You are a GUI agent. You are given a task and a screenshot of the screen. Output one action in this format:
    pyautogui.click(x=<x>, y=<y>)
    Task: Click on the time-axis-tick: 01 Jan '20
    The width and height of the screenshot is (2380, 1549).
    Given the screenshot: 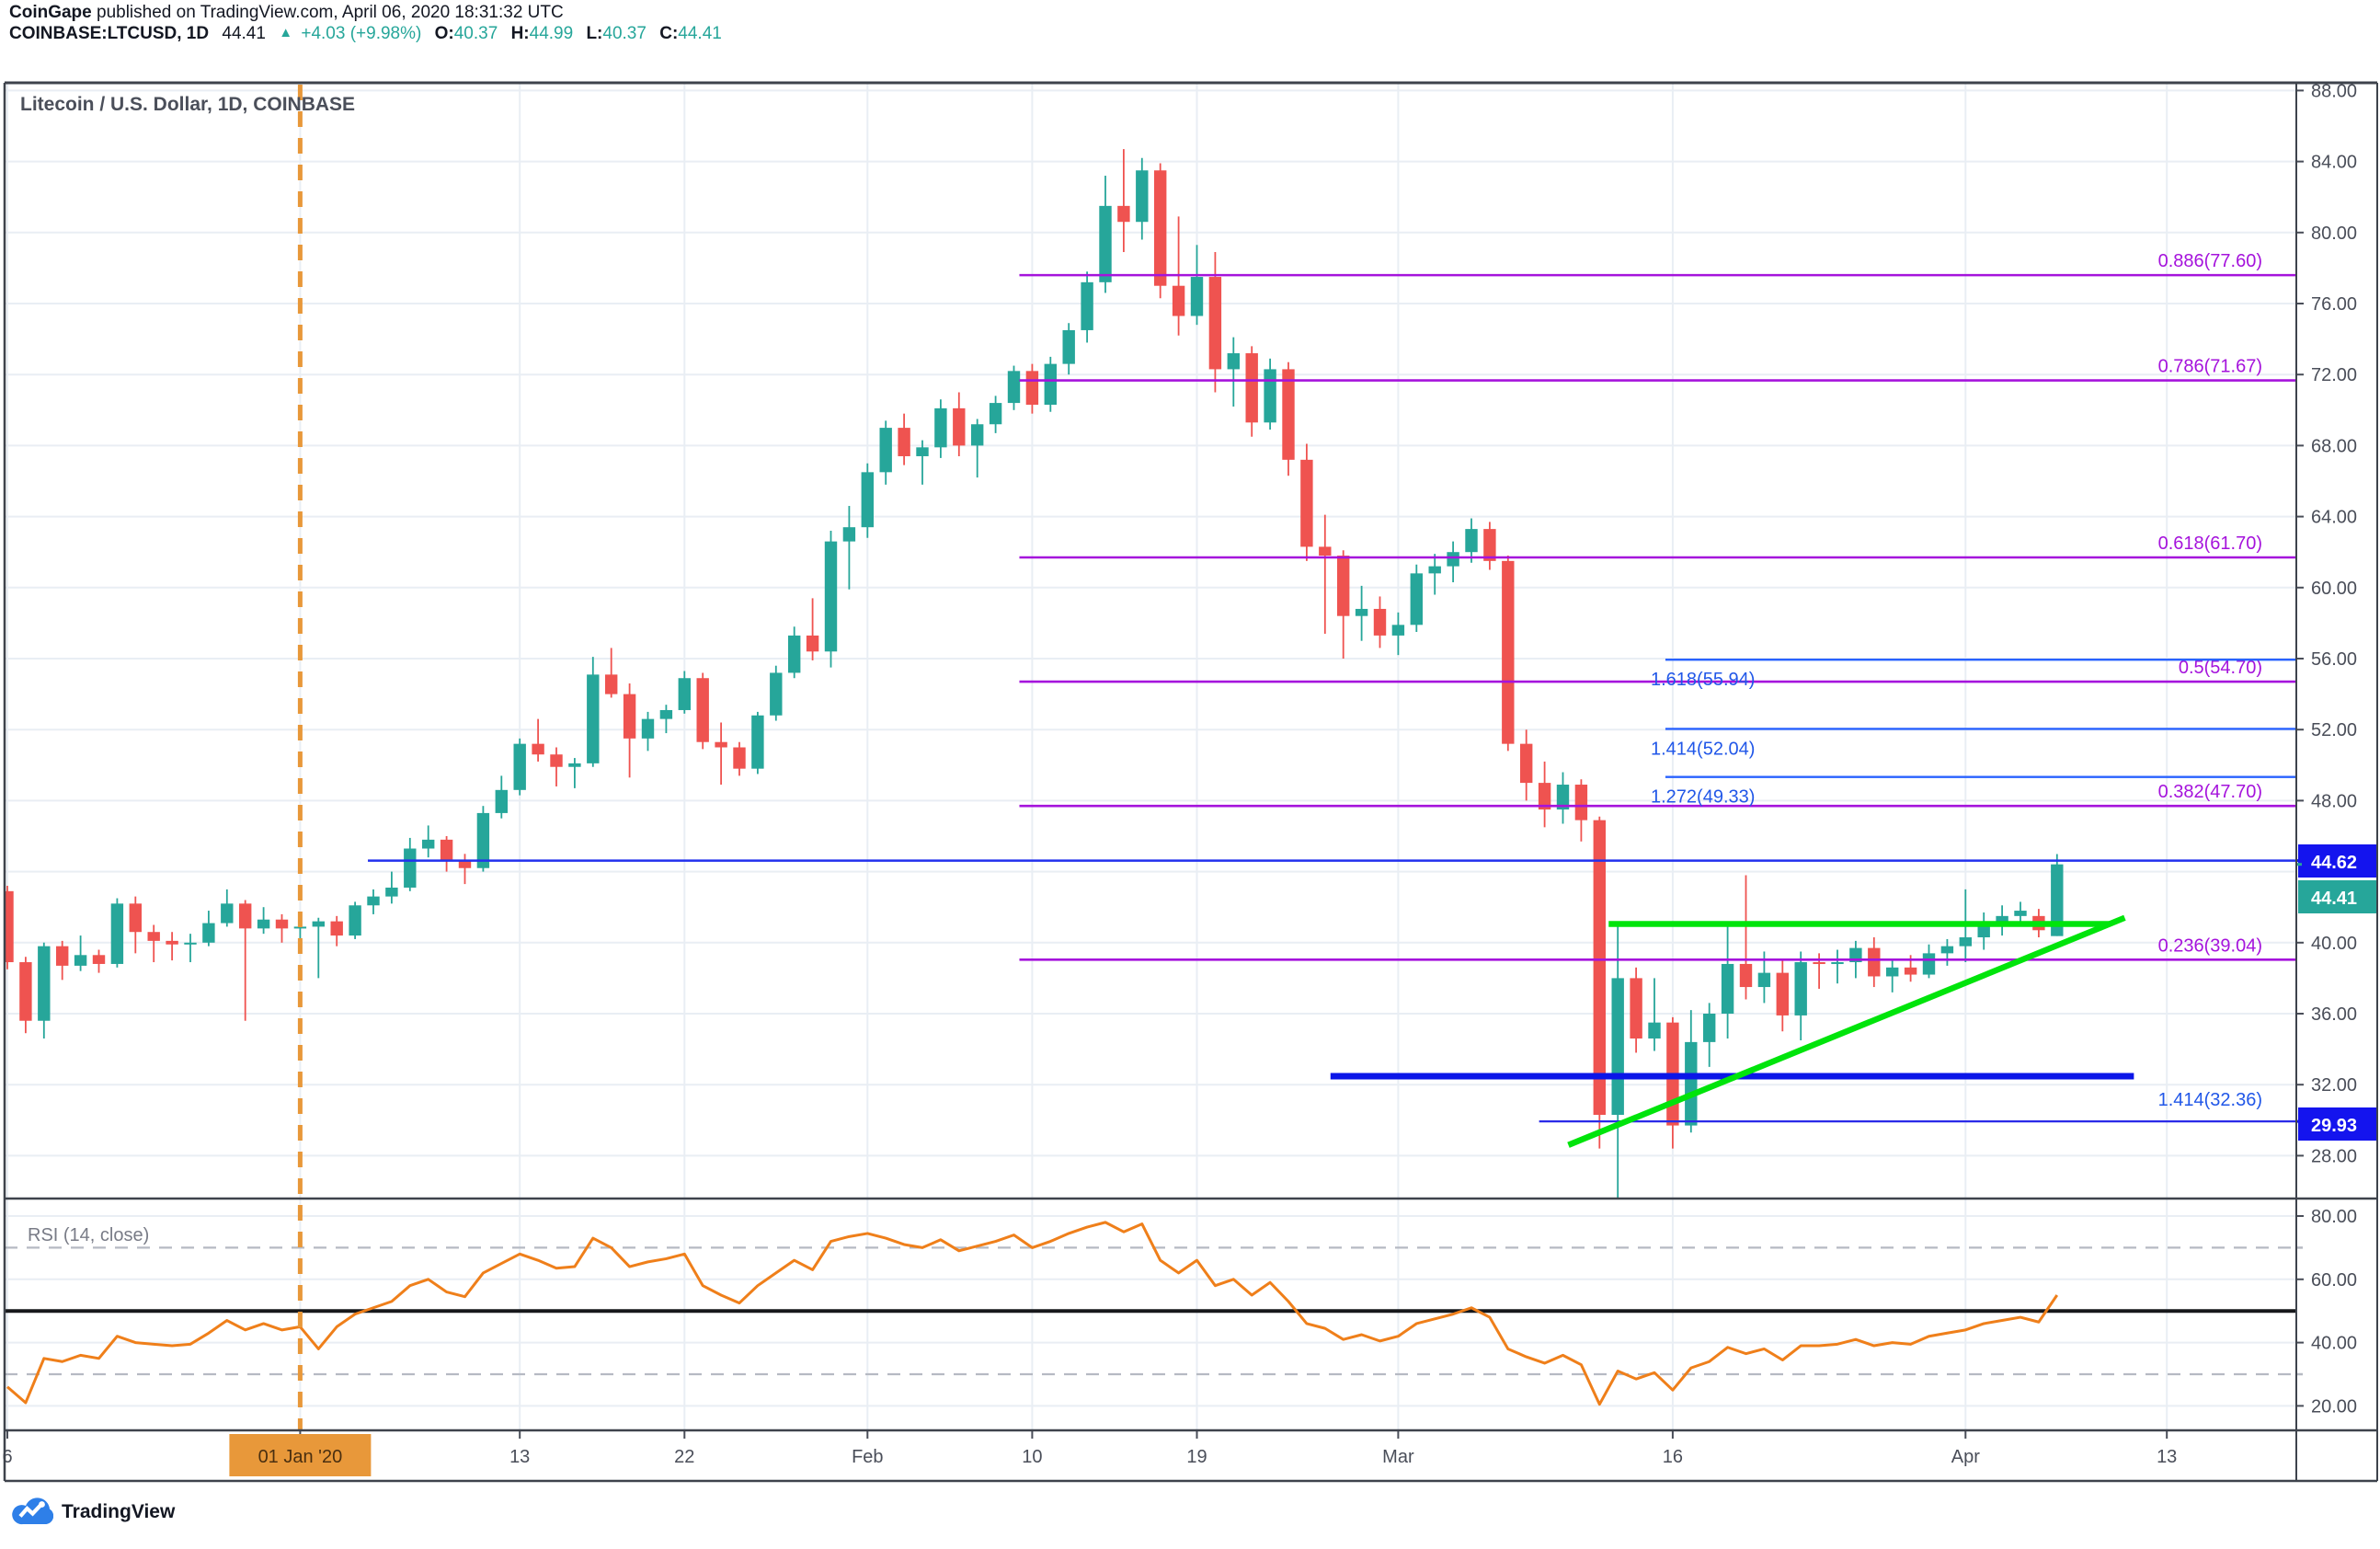 What is the action you would take?
    pyautogui.click(x=300, y=1457)
    